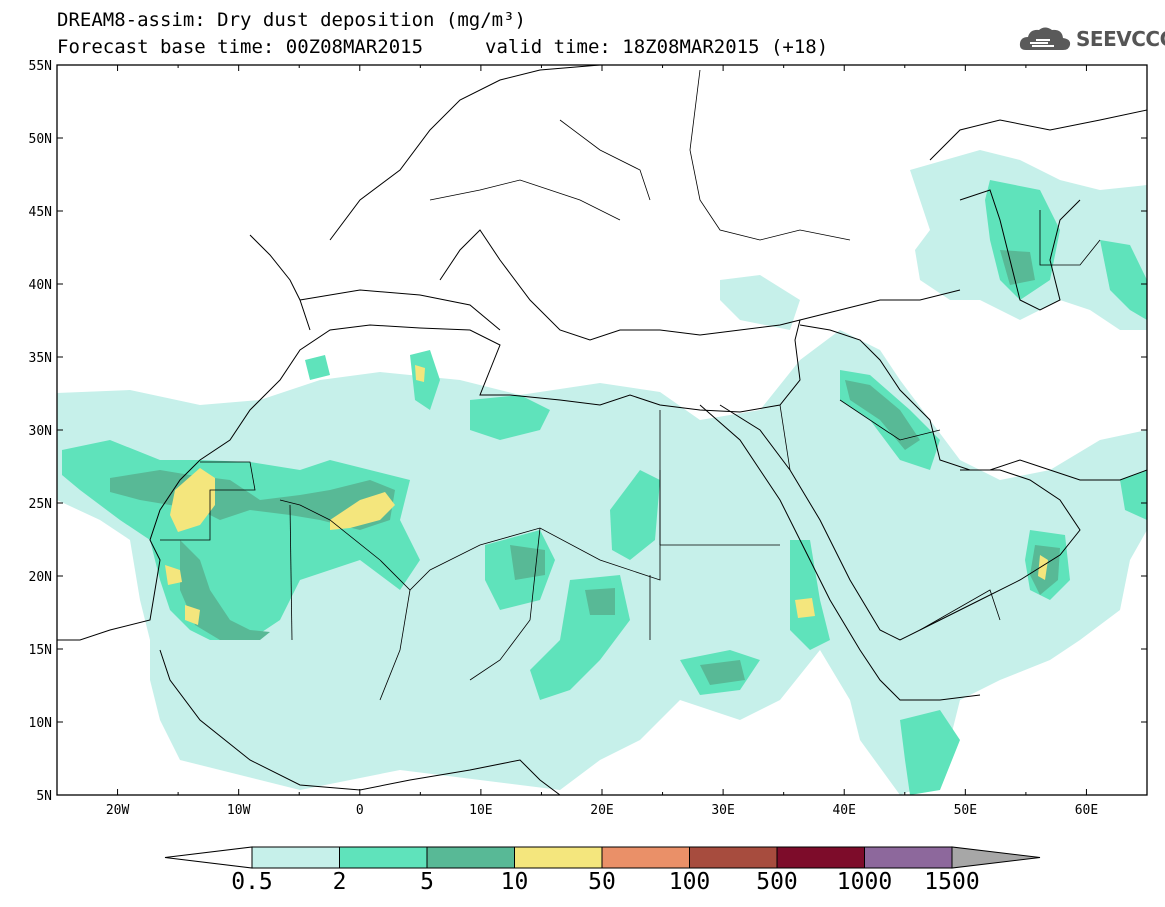  I want to click on logo-text: SEEVCCC, so click(1120, 39).